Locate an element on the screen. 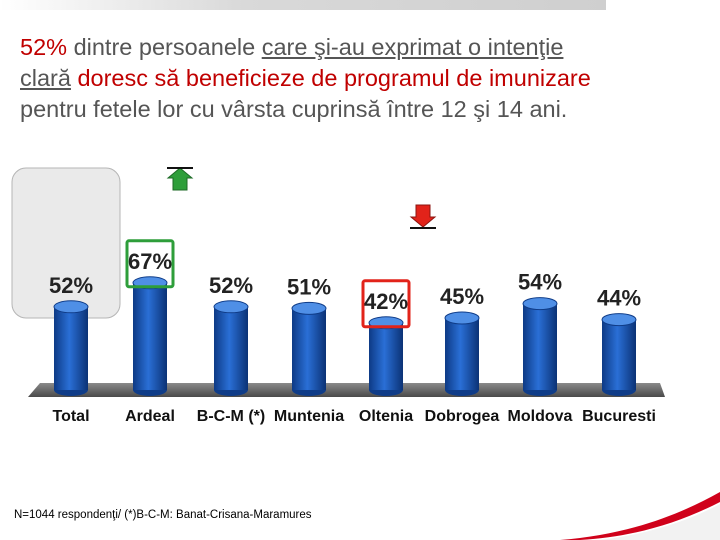 The height and width of the screenshot is (540, 720). category-label: Muntenia is located at coordinates (309, 416).